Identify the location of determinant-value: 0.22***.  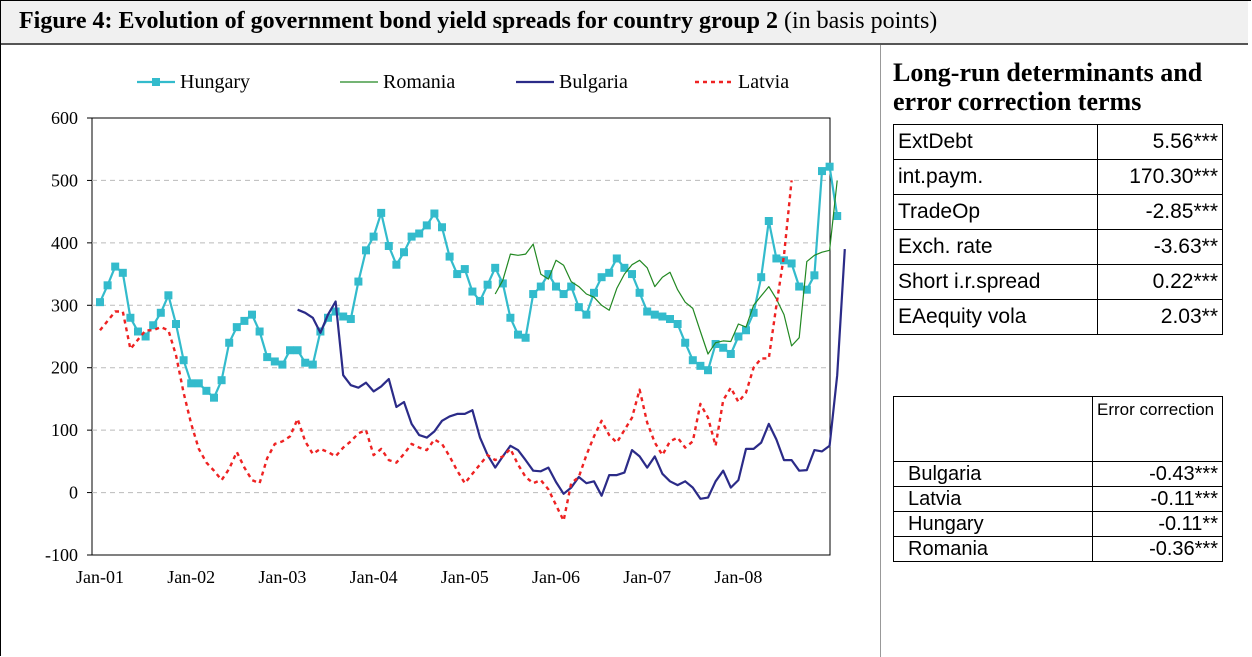
(1160, 282).